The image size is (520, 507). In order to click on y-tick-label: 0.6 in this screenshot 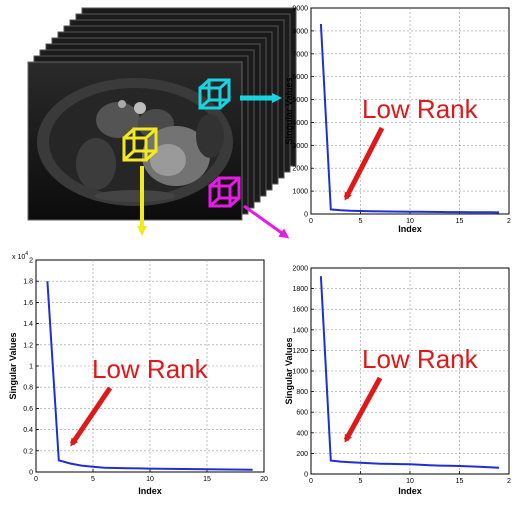, I will do `click(28, 409)`.